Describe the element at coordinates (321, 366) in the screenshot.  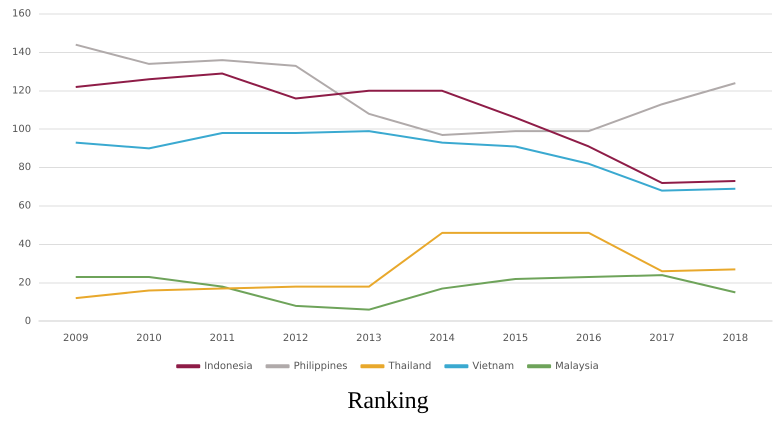
I see `legend-label: Philippines` at that location.